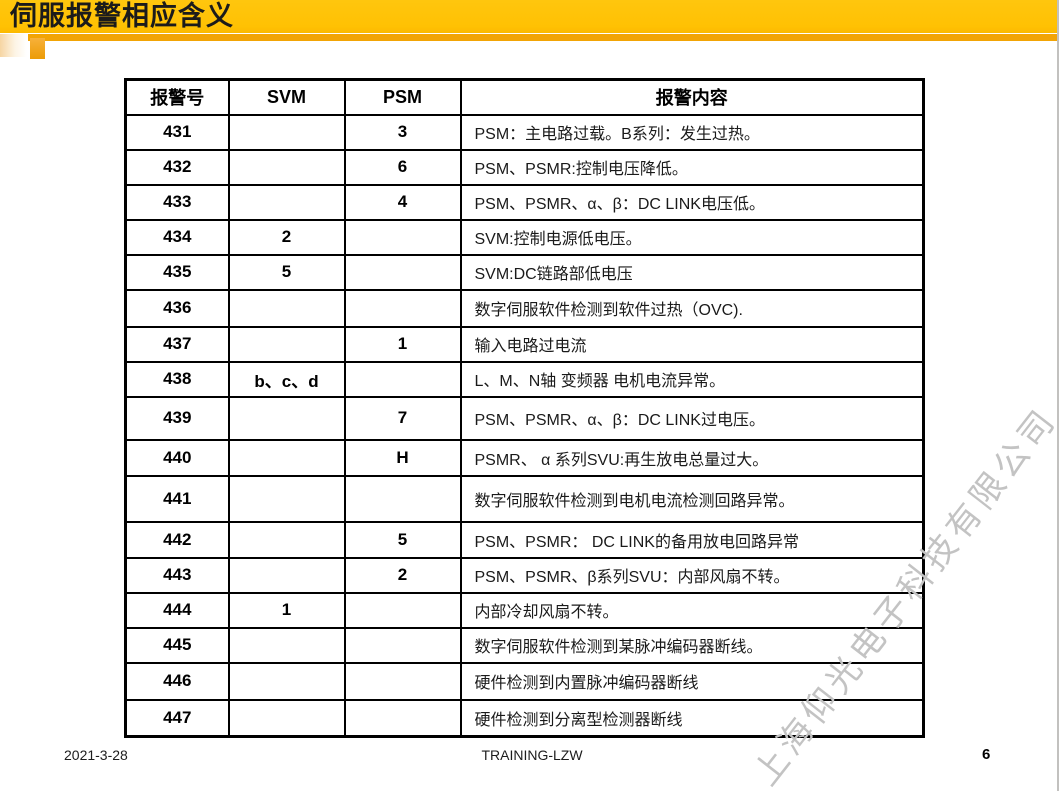 This screenshot has width=1064, height=791. Describe the element at coordinates (692, 418) in the screenshot. I see `alarm-content-cell: PSM、PSMR、α、β：DC LINK过电压。` at that location.